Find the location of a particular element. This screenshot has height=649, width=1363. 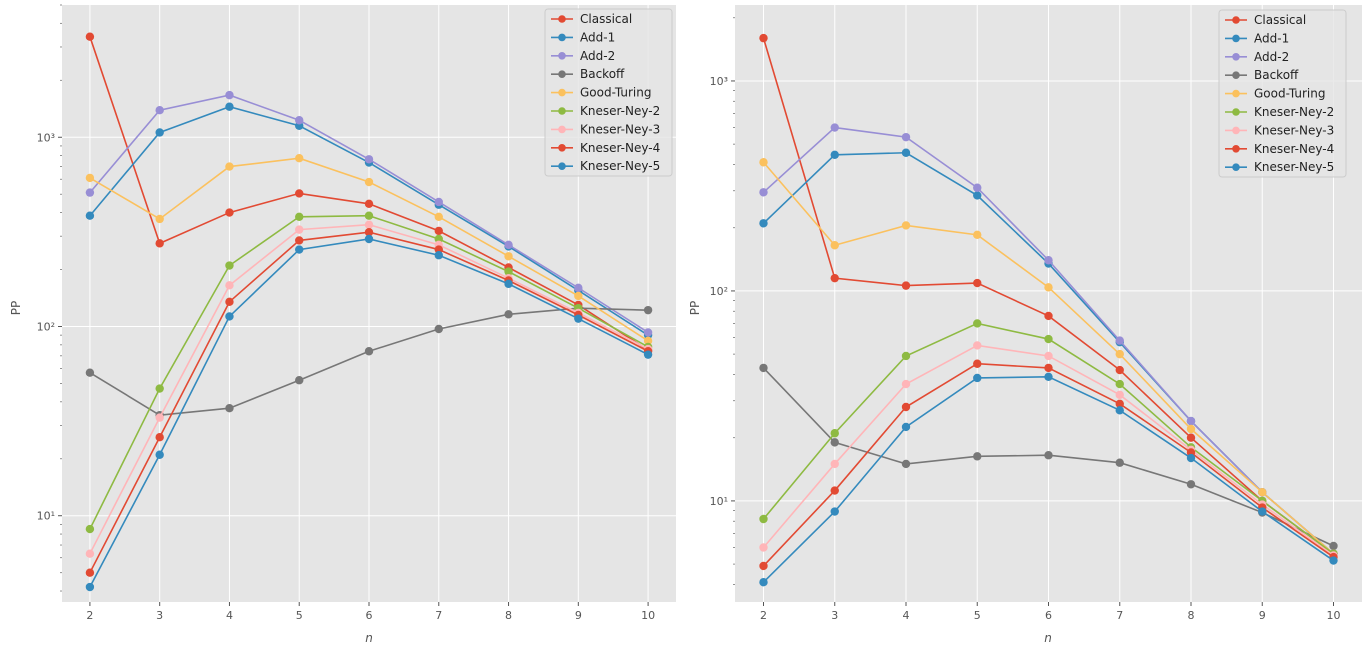

legend-box is located at coordinates (608, 92).